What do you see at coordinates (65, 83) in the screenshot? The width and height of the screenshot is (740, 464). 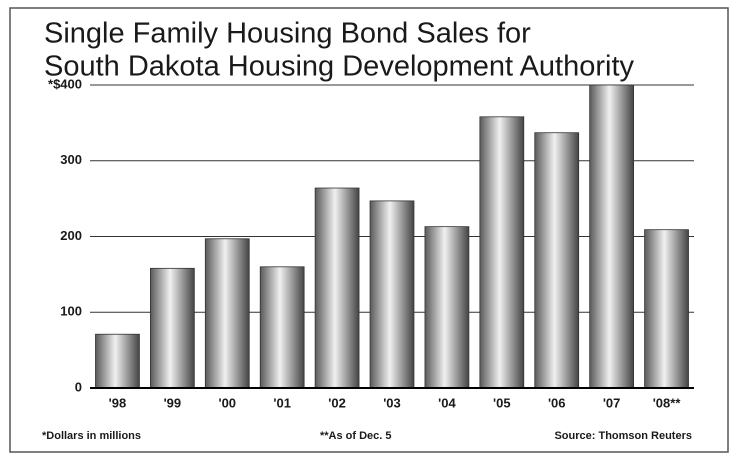 I see `y-tick-label: *$400` at bounding box center [65, 83].